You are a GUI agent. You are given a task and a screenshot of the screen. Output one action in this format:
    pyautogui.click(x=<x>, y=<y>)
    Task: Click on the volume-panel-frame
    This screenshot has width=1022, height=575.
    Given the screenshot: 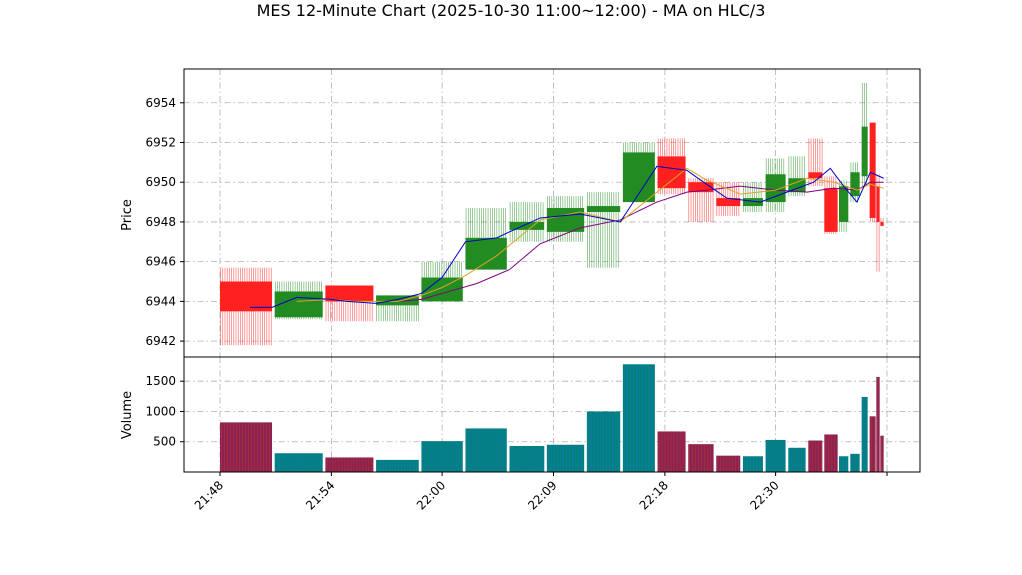 What is the action you would take?
    pyautogui.click(x=552, y=414)
    